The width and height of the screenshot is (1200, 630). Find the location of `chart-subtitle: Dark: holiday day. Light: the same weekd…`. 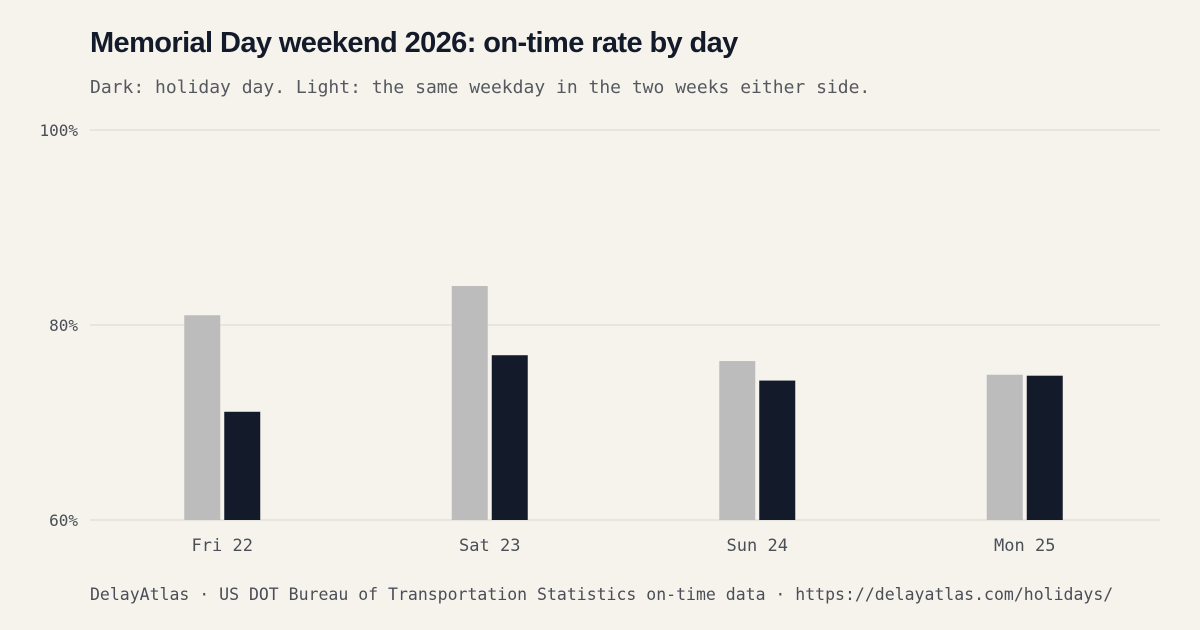

chart-subtitle: Dark: holiday day. Light: the same weekd… is located at coordinates (480, 87).